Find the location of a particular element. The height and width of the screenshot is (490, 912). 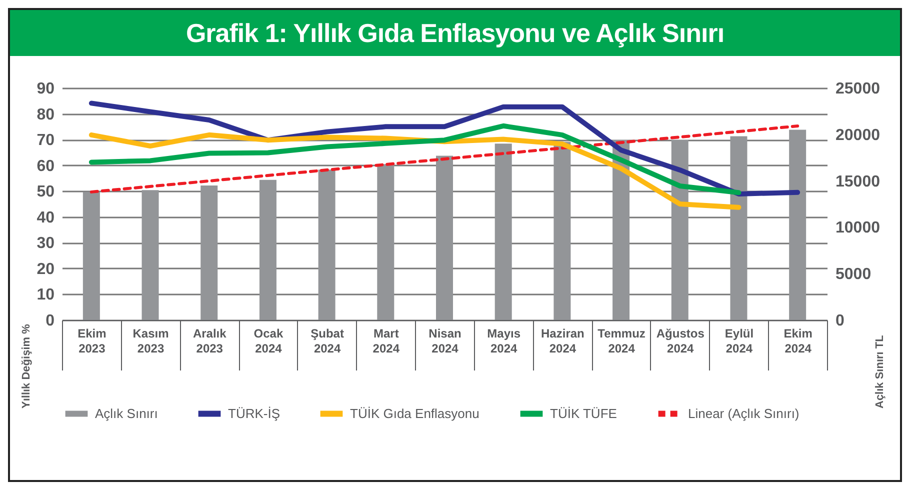

x-tick-label: Haziran 2024 is located at coordinates (562, 341).